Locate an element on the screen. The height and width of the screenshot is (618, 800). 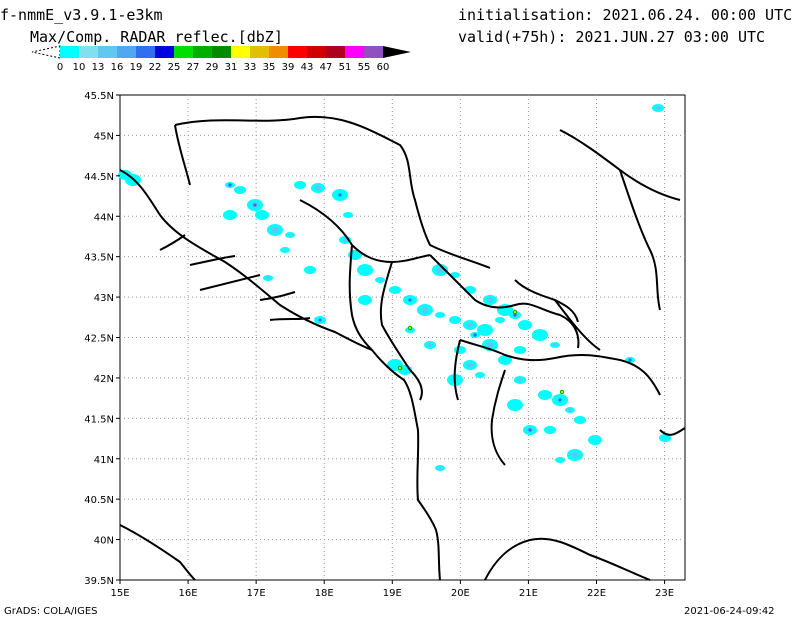
generation-timestamp: 2021-06-24-09:42 is located at coordinates (729, 611).